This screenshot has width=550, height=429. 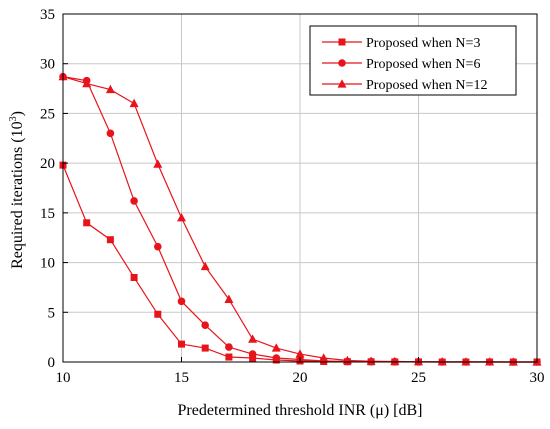 I want to click on legend-entry: Proposed when N=12, so click(x=404, y=85).